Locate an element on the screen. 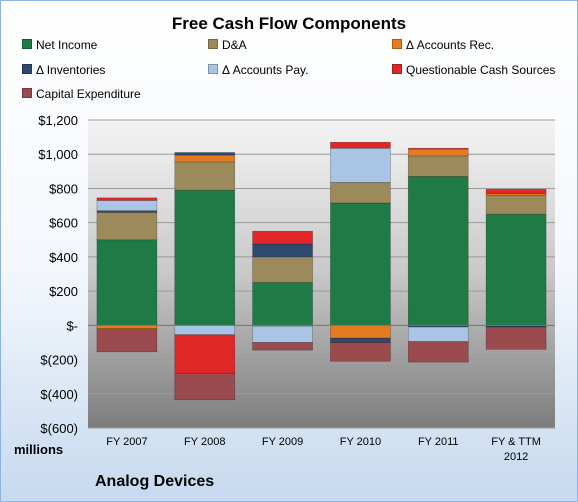 Image resolution: width=578 pixels, height=502 pixels. x-tick-label: FY 2007 is located at coordinates (126, 442).